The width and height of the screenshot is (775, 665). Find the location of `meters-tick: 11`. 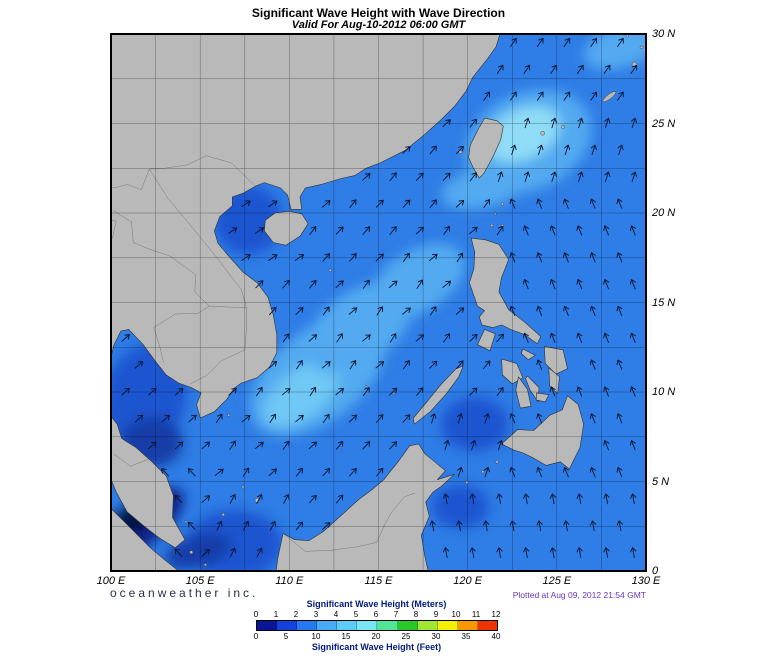

meters-tick: 11 is located at coordinates (476, 614).